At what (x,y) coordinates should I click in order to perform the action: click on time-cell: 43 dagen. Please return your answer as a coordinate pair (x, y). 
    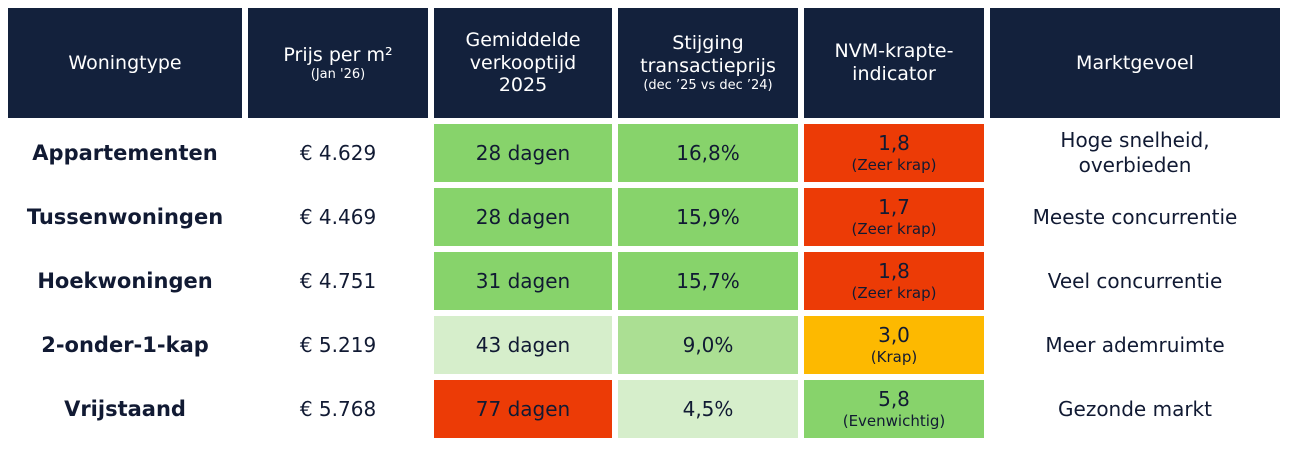
    Looking at the image, I should click on (523, 345).